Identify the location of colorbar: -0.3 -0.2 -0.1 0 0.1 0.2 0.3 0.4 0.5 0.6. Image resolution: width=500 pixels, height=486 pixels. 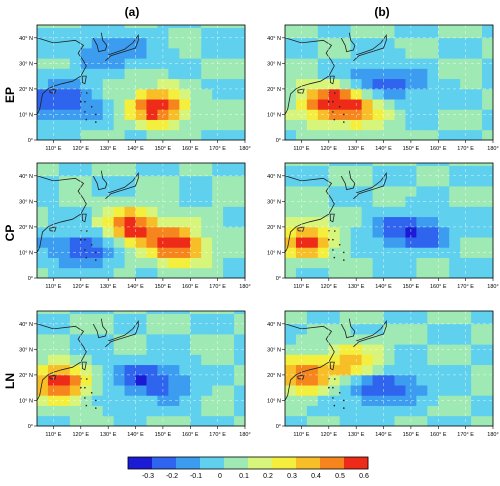
(248, 468).